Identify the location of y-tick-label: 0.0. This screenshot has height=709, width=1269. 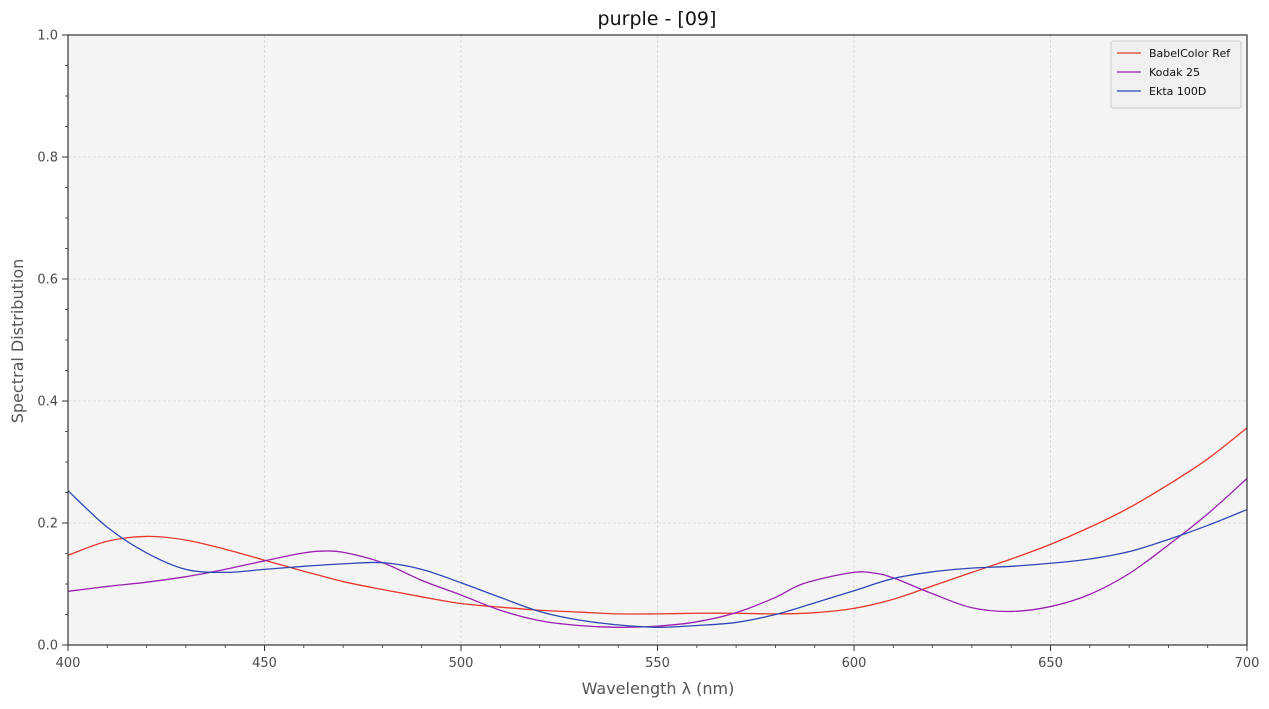
(47, 646).